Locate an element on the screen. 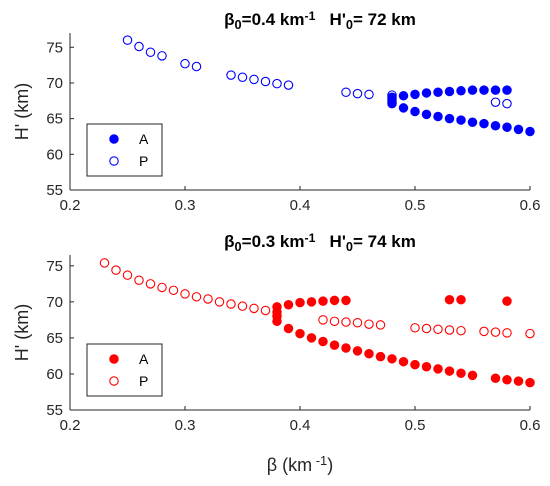  x-axis-label-part: ) is located at coordinates (330, 465).